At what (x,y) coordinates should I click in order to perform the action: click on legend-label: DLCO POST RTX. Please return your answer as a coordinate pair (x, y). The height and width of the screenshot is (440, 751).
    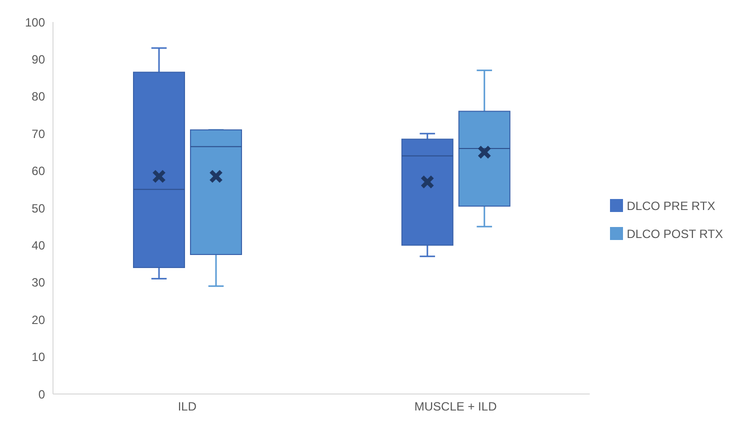
    Looking at the image, I should click on (674, 234).